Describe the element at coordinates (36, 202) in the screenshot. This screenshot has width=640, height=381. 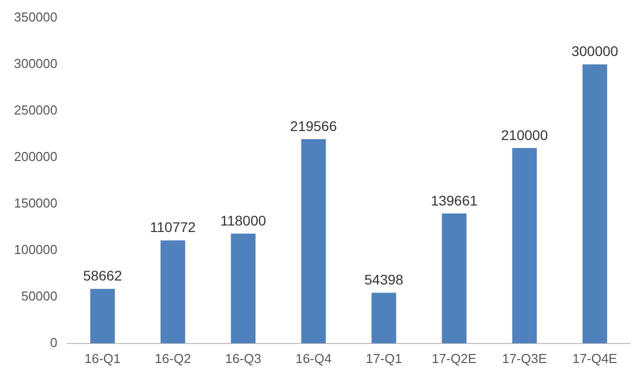
I see `y-tick-label: 150000` at that location.